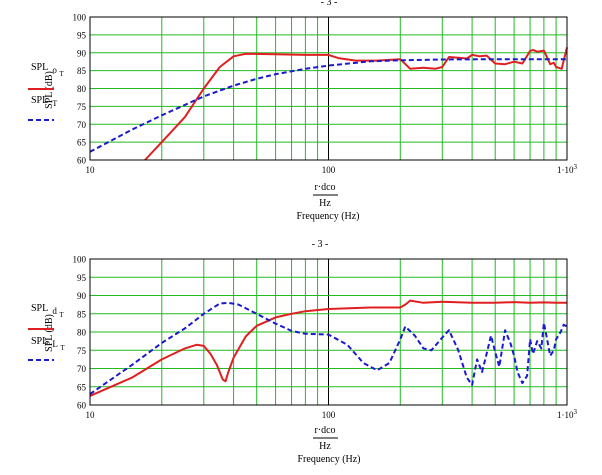  Describe the element at coordinates (82, 143) in the screenshot. I see `chart-1-y-tick-label: 65` at that location.